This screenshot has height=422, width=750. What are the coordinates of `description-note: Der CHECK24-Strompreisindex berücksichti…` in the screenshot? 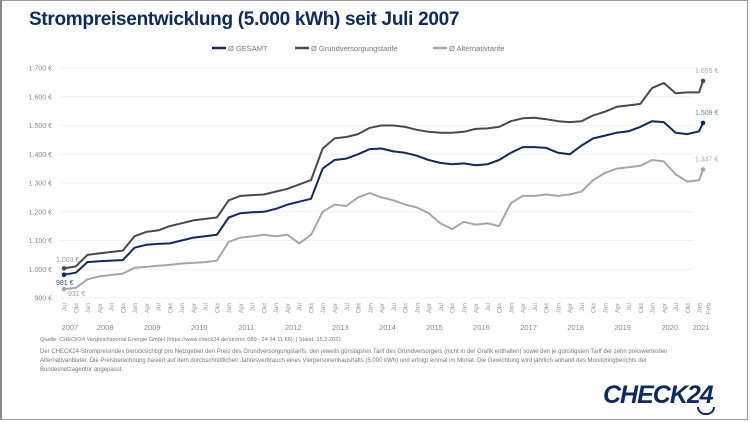 It's located at (354, 361).